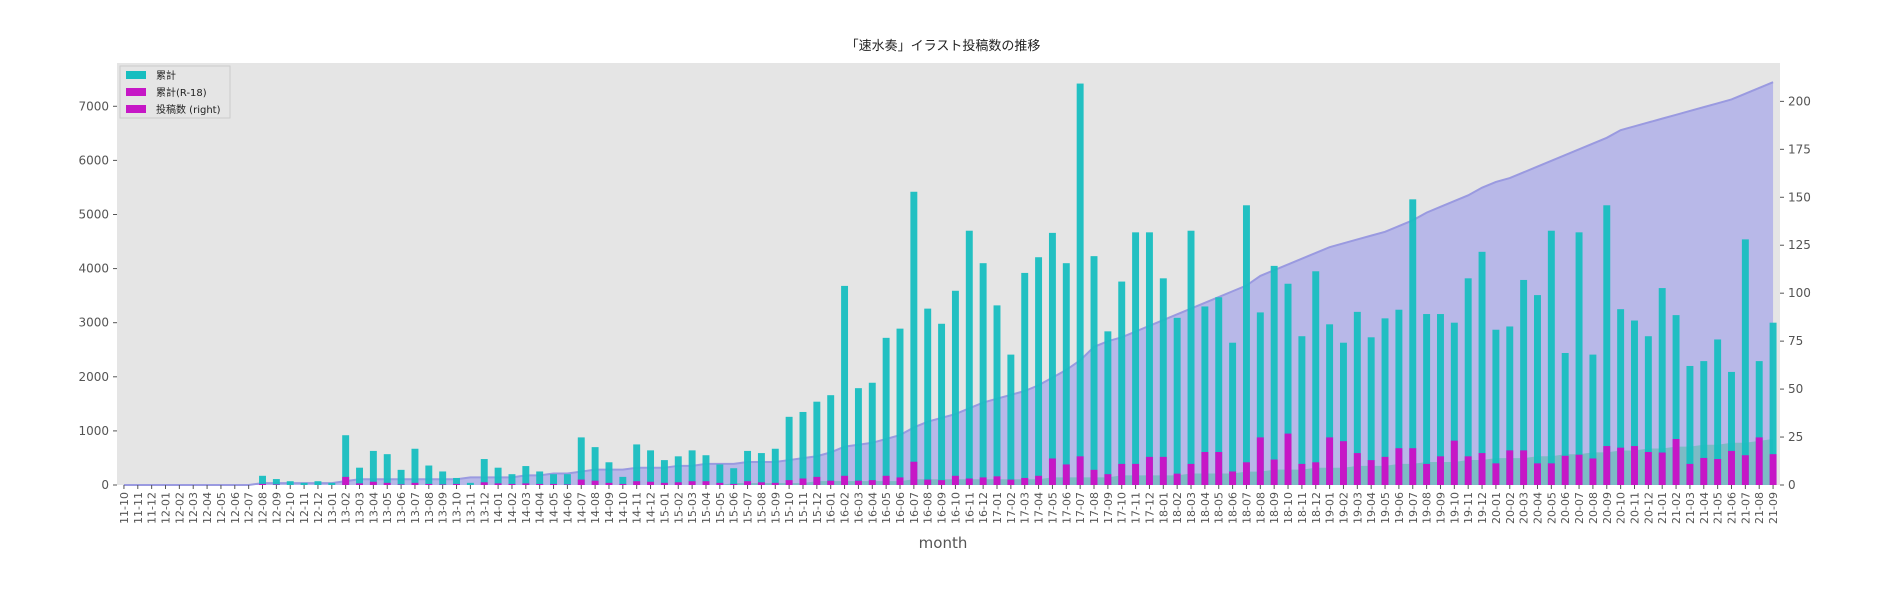  I want to click on x-tick-label: 12-11, so click(304, 508).